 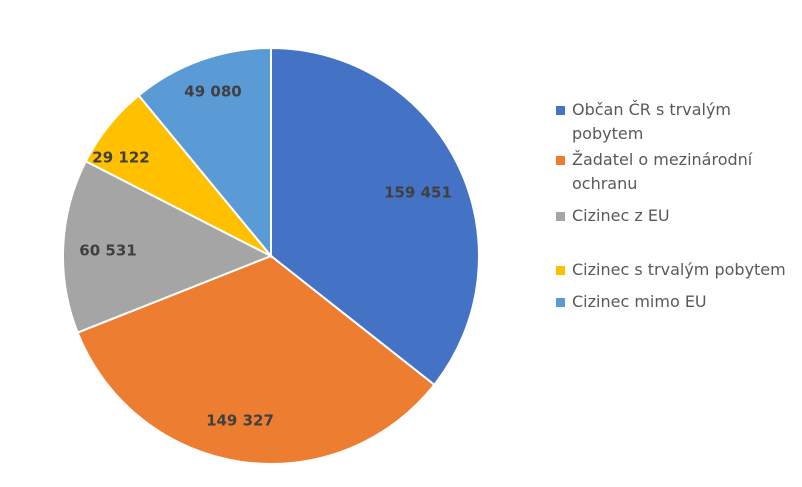 I want to click on legend-item-3: Cizinec s trvalým pobytem, so click(x=679, y=270).